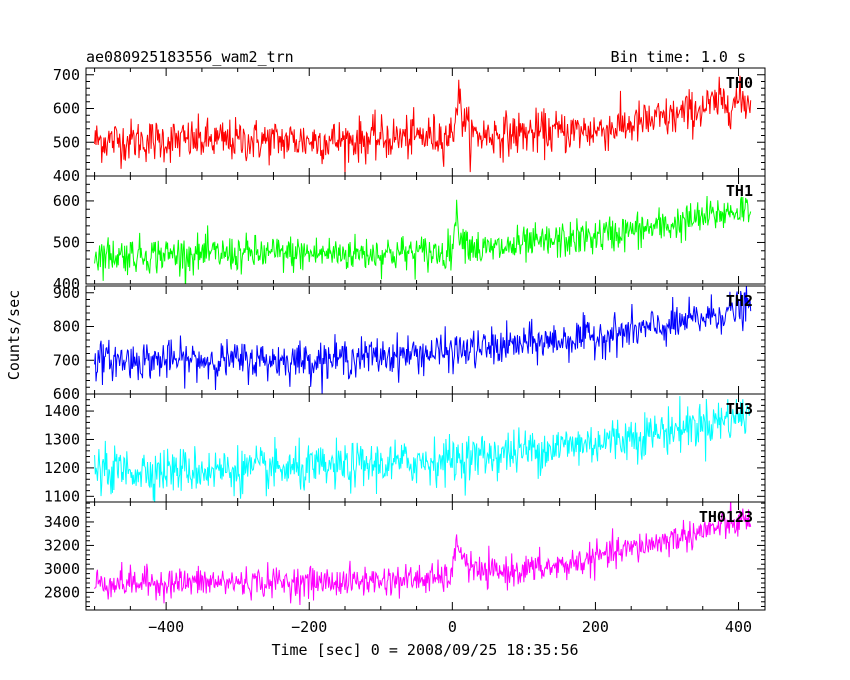 The width and height of the screenshot is (850, 680). I want to click on panel-frame-th2, so click(425, 340).